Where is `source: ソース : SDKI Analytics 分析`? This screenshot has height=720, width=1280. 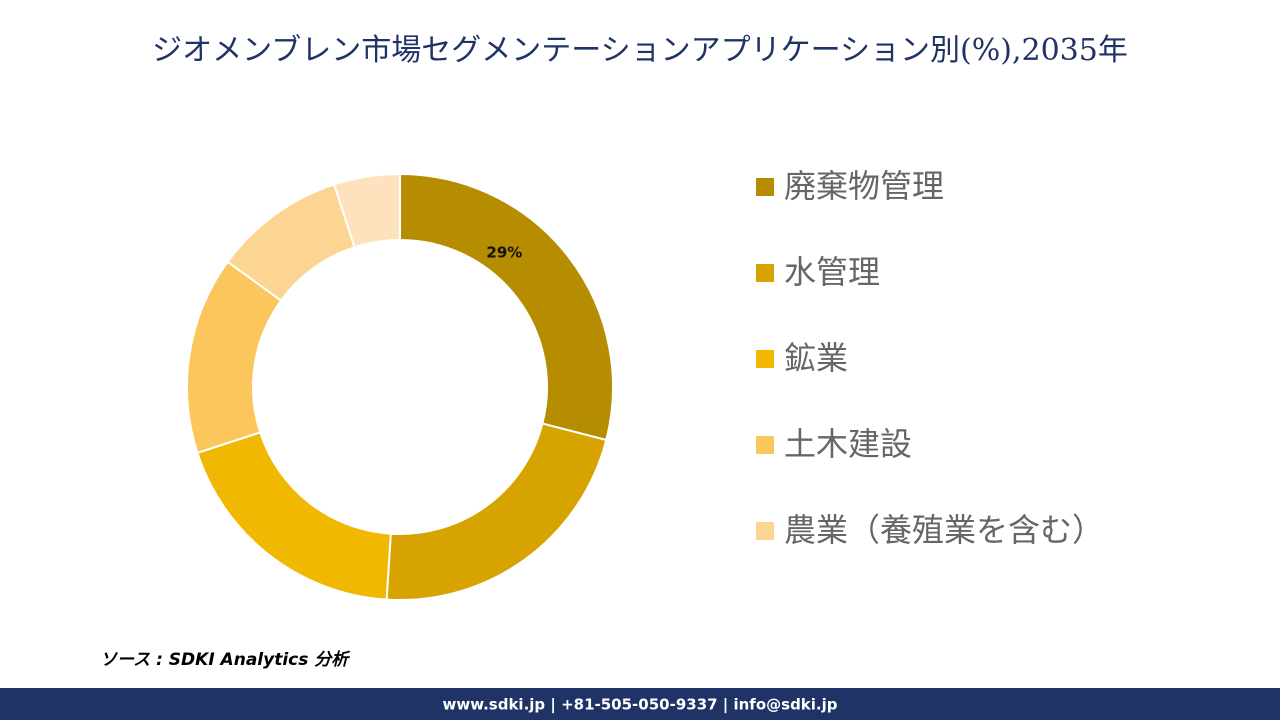 source: ソース : SDKI Analytics 分析 is located at coordinates (225, 660).